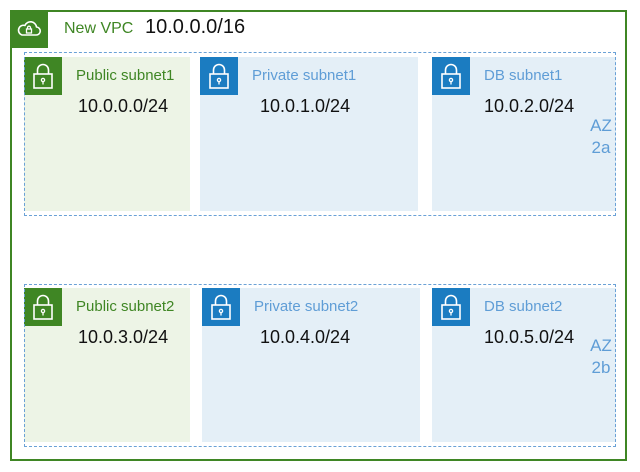 Image resolution: width=640 pixels, height=472 pixels. What do you see at coordinates (123, 337) in the screenshot?
I see `subnet-cidr: 10.0.3.0/24` at bounding box center [123, 337].